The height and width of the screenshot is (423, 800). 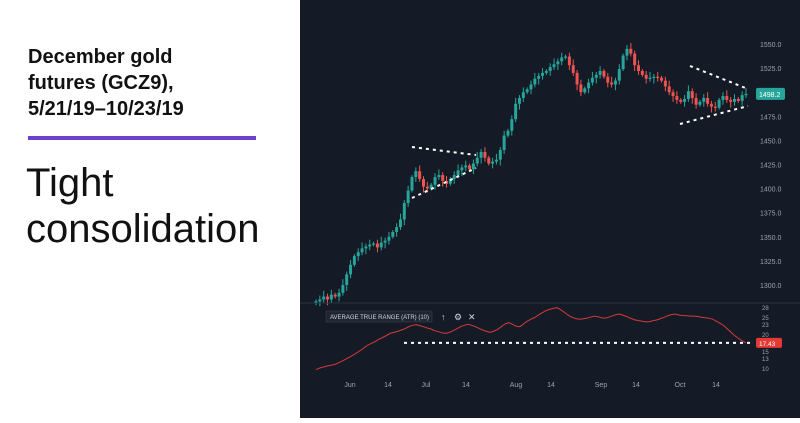 What do you see at coordinates (106, 109) in the screenshot?
I see `headline-line-3: 5/21/19–10/23/19` at bounding box center [106, 109].